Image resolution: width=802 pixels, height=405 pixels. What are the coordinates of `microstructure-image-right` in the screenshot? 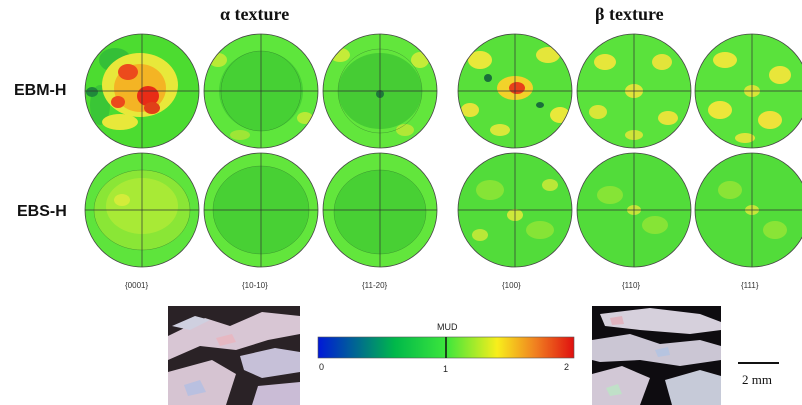 It's located at (656, 355).